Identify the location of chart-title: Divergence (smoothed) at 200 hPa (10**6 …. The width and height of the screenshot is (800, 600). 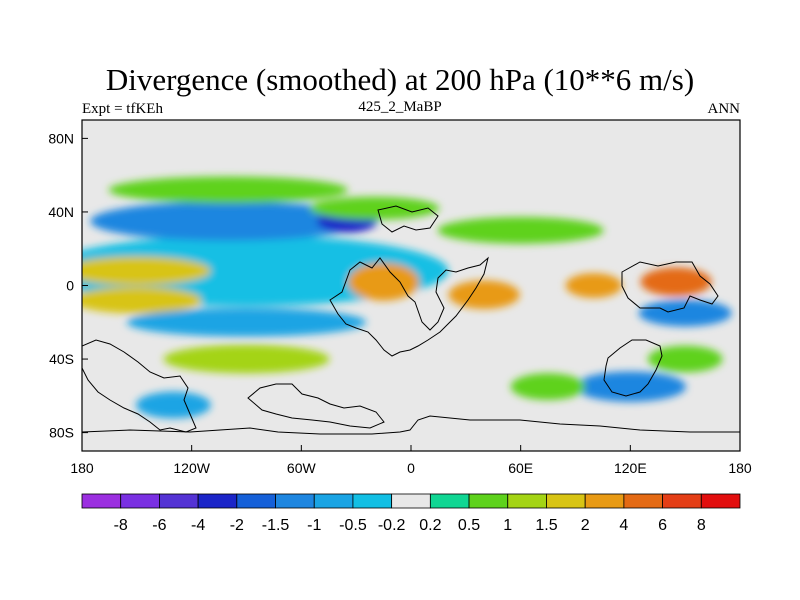
(400, 79).